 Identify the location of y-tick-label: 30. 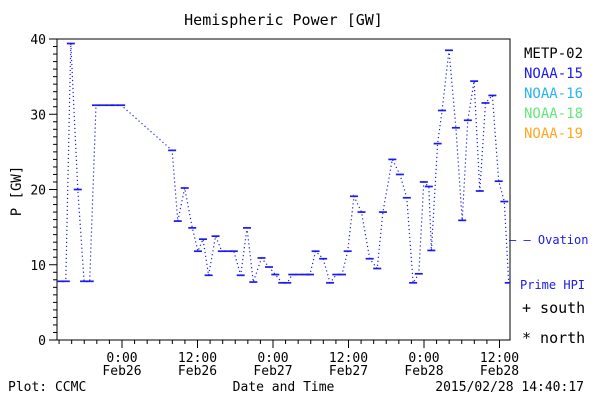
(38, 115).